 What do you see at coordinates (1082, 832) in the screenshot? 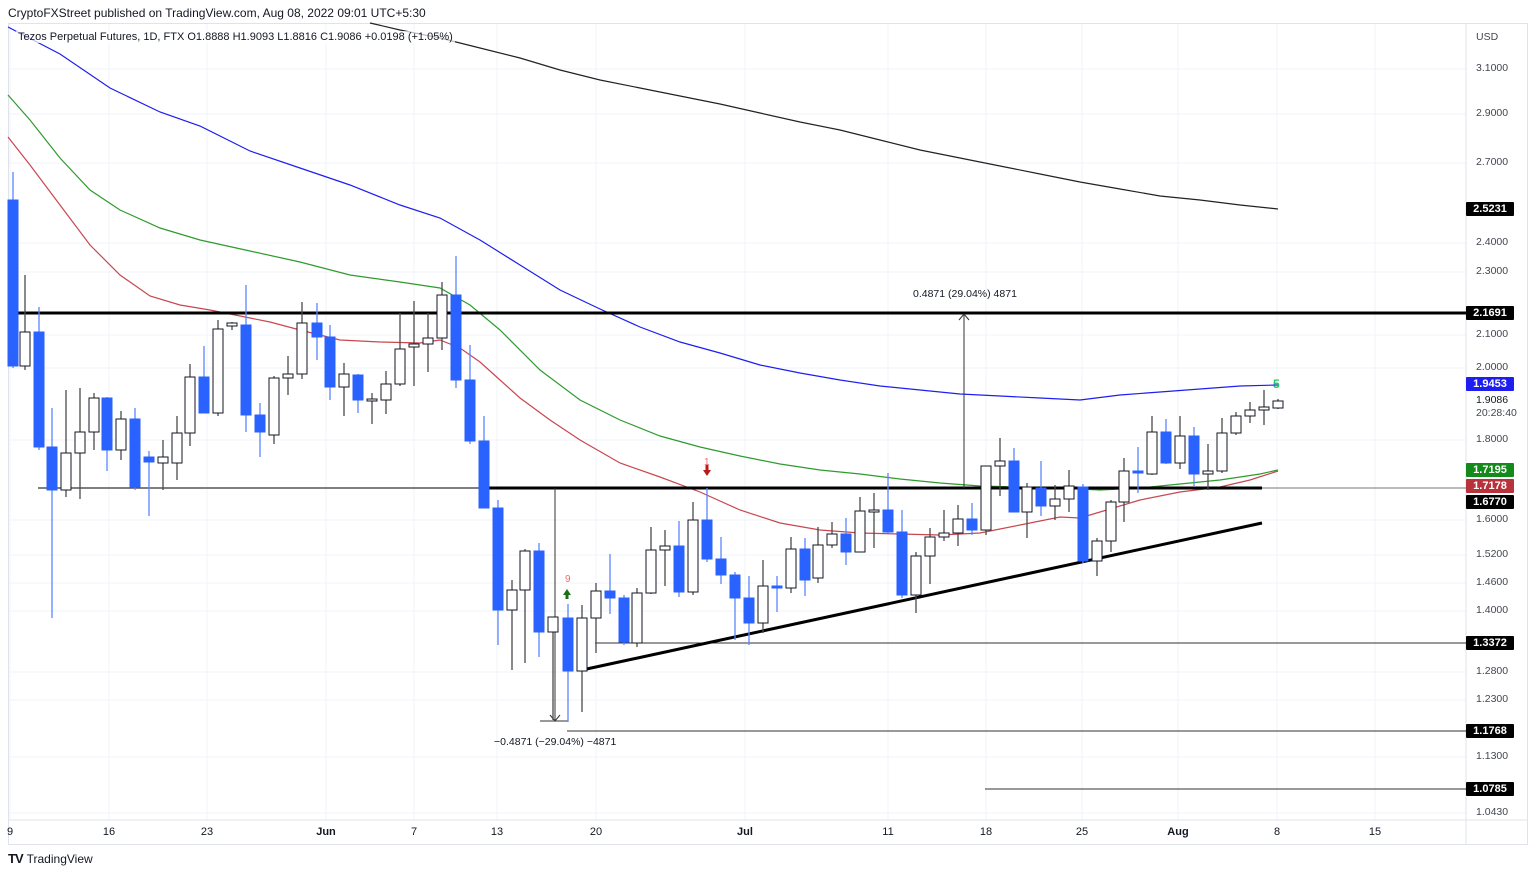
I see `time-tick-label: 25` at bounding box center [1082, 832].